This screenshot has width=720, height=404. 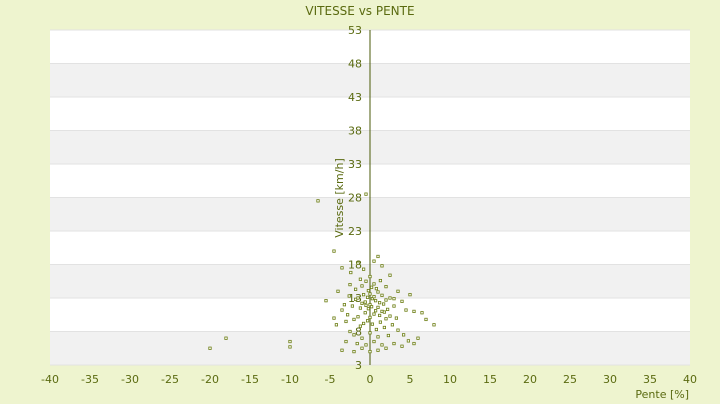 What do you see at coordinates (170, 379) in the screenshot?
I see `x-tick-label: -25` at bounding box center [170, 379].